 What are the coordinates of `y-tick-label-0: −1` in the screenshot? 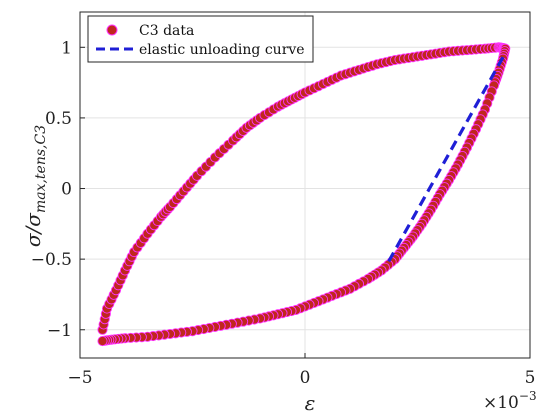 It's located at (59, 331).